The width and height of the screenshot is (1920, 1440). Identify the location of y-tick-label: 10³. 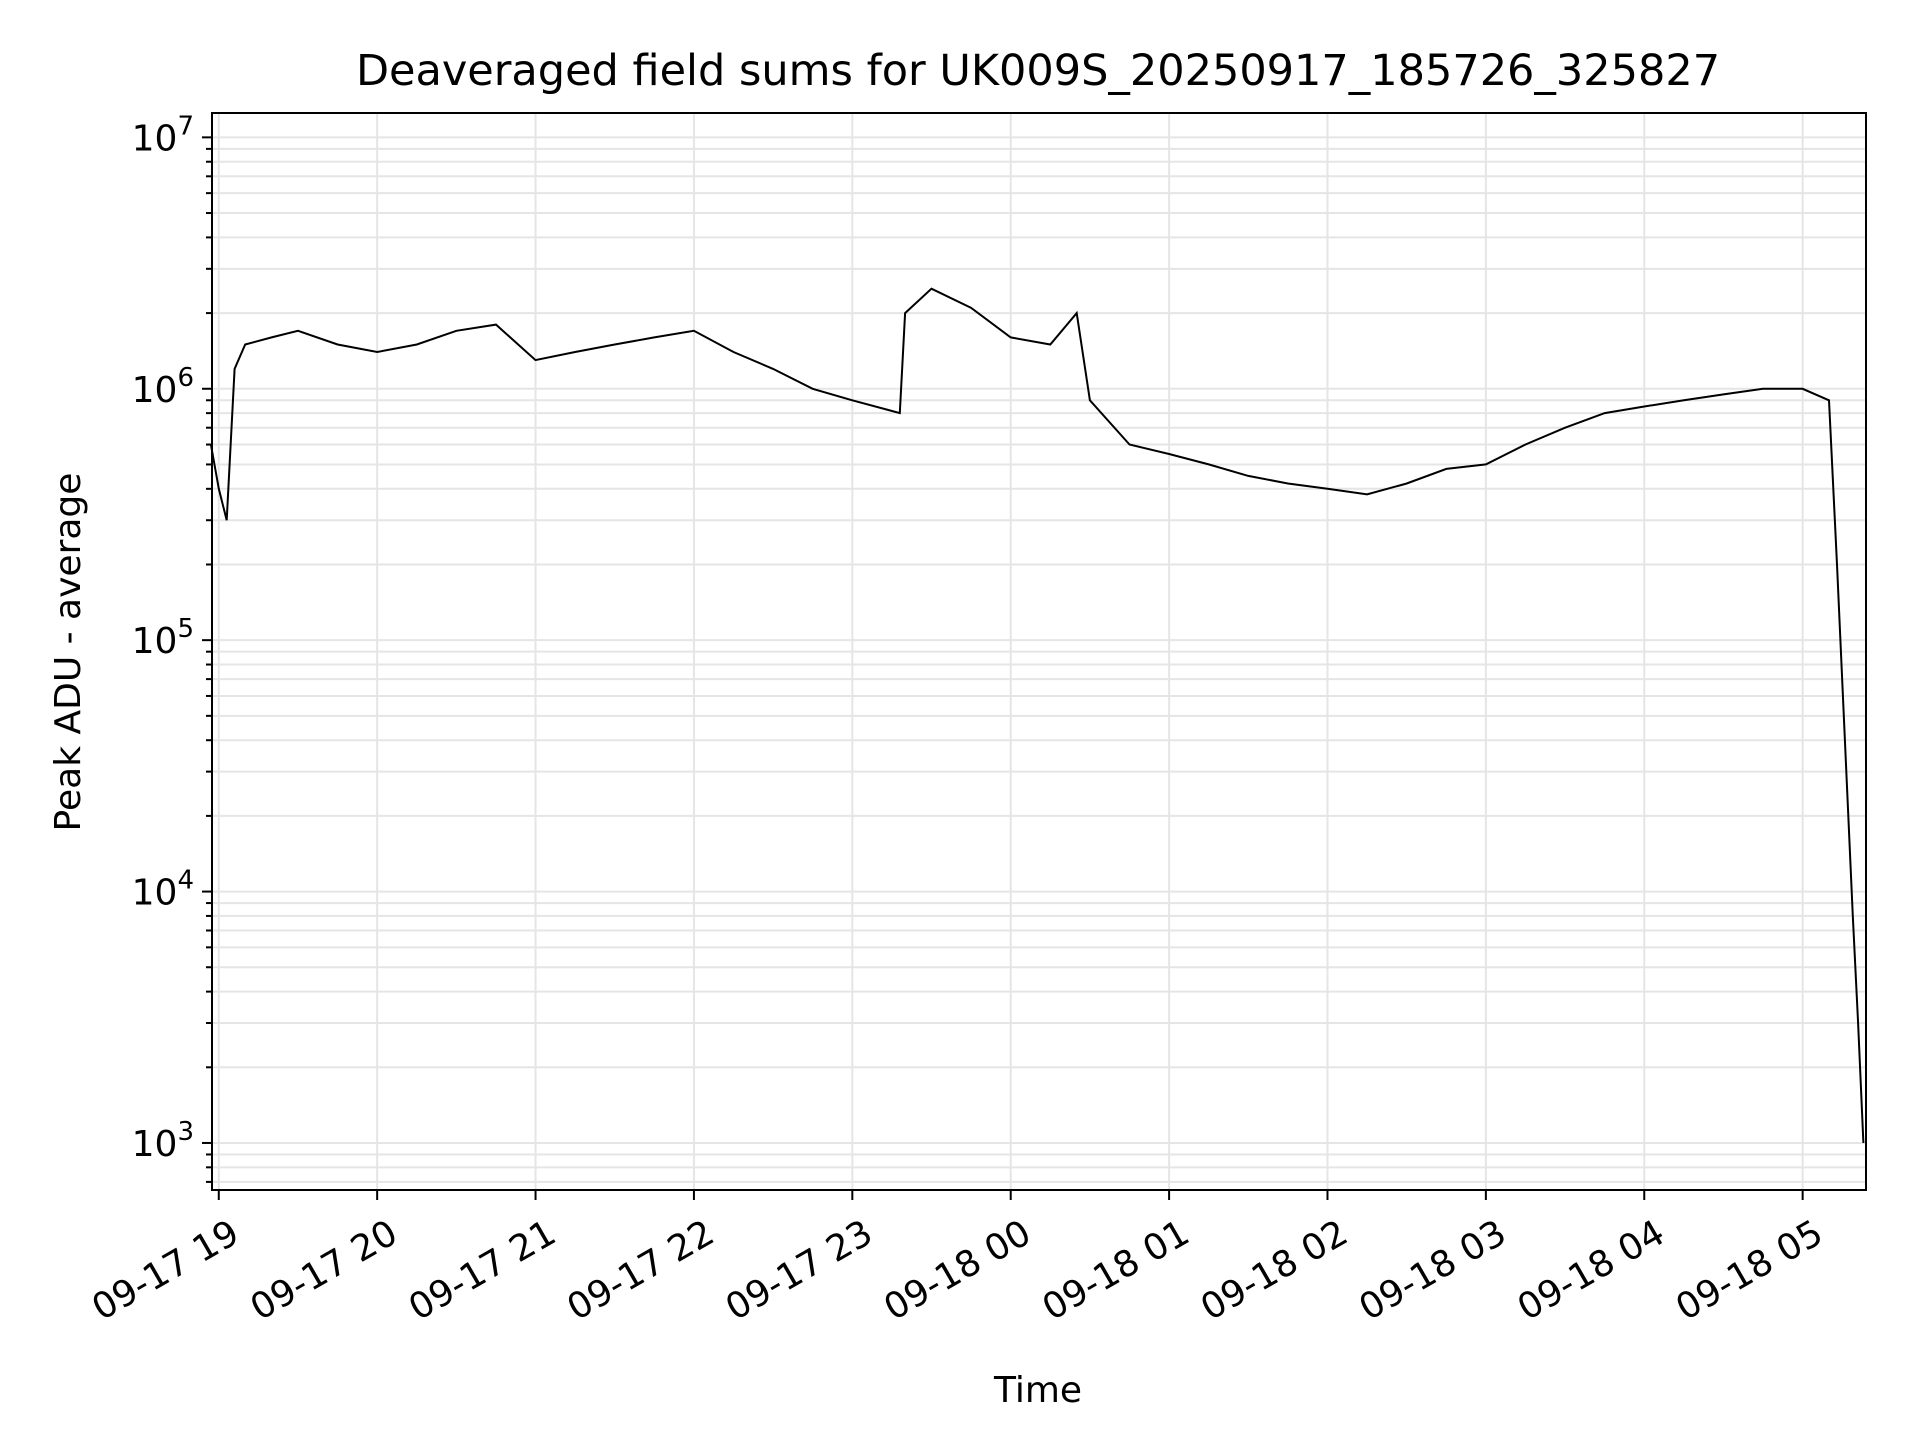
(163, 1141).